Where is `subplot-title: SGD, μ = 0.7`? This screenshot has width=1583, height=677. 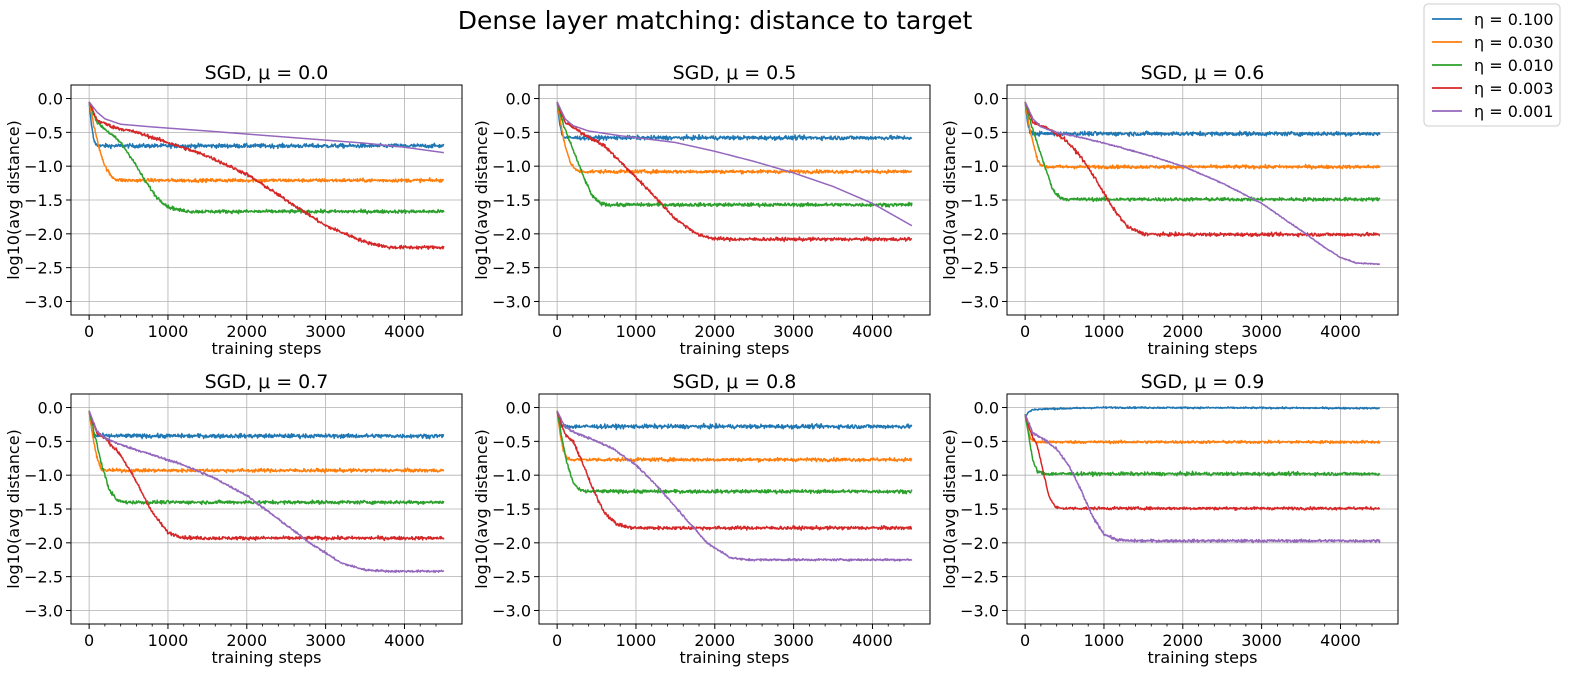 subplot-title: SGD, μ = 0.7 is located at coordinates (267, 382).